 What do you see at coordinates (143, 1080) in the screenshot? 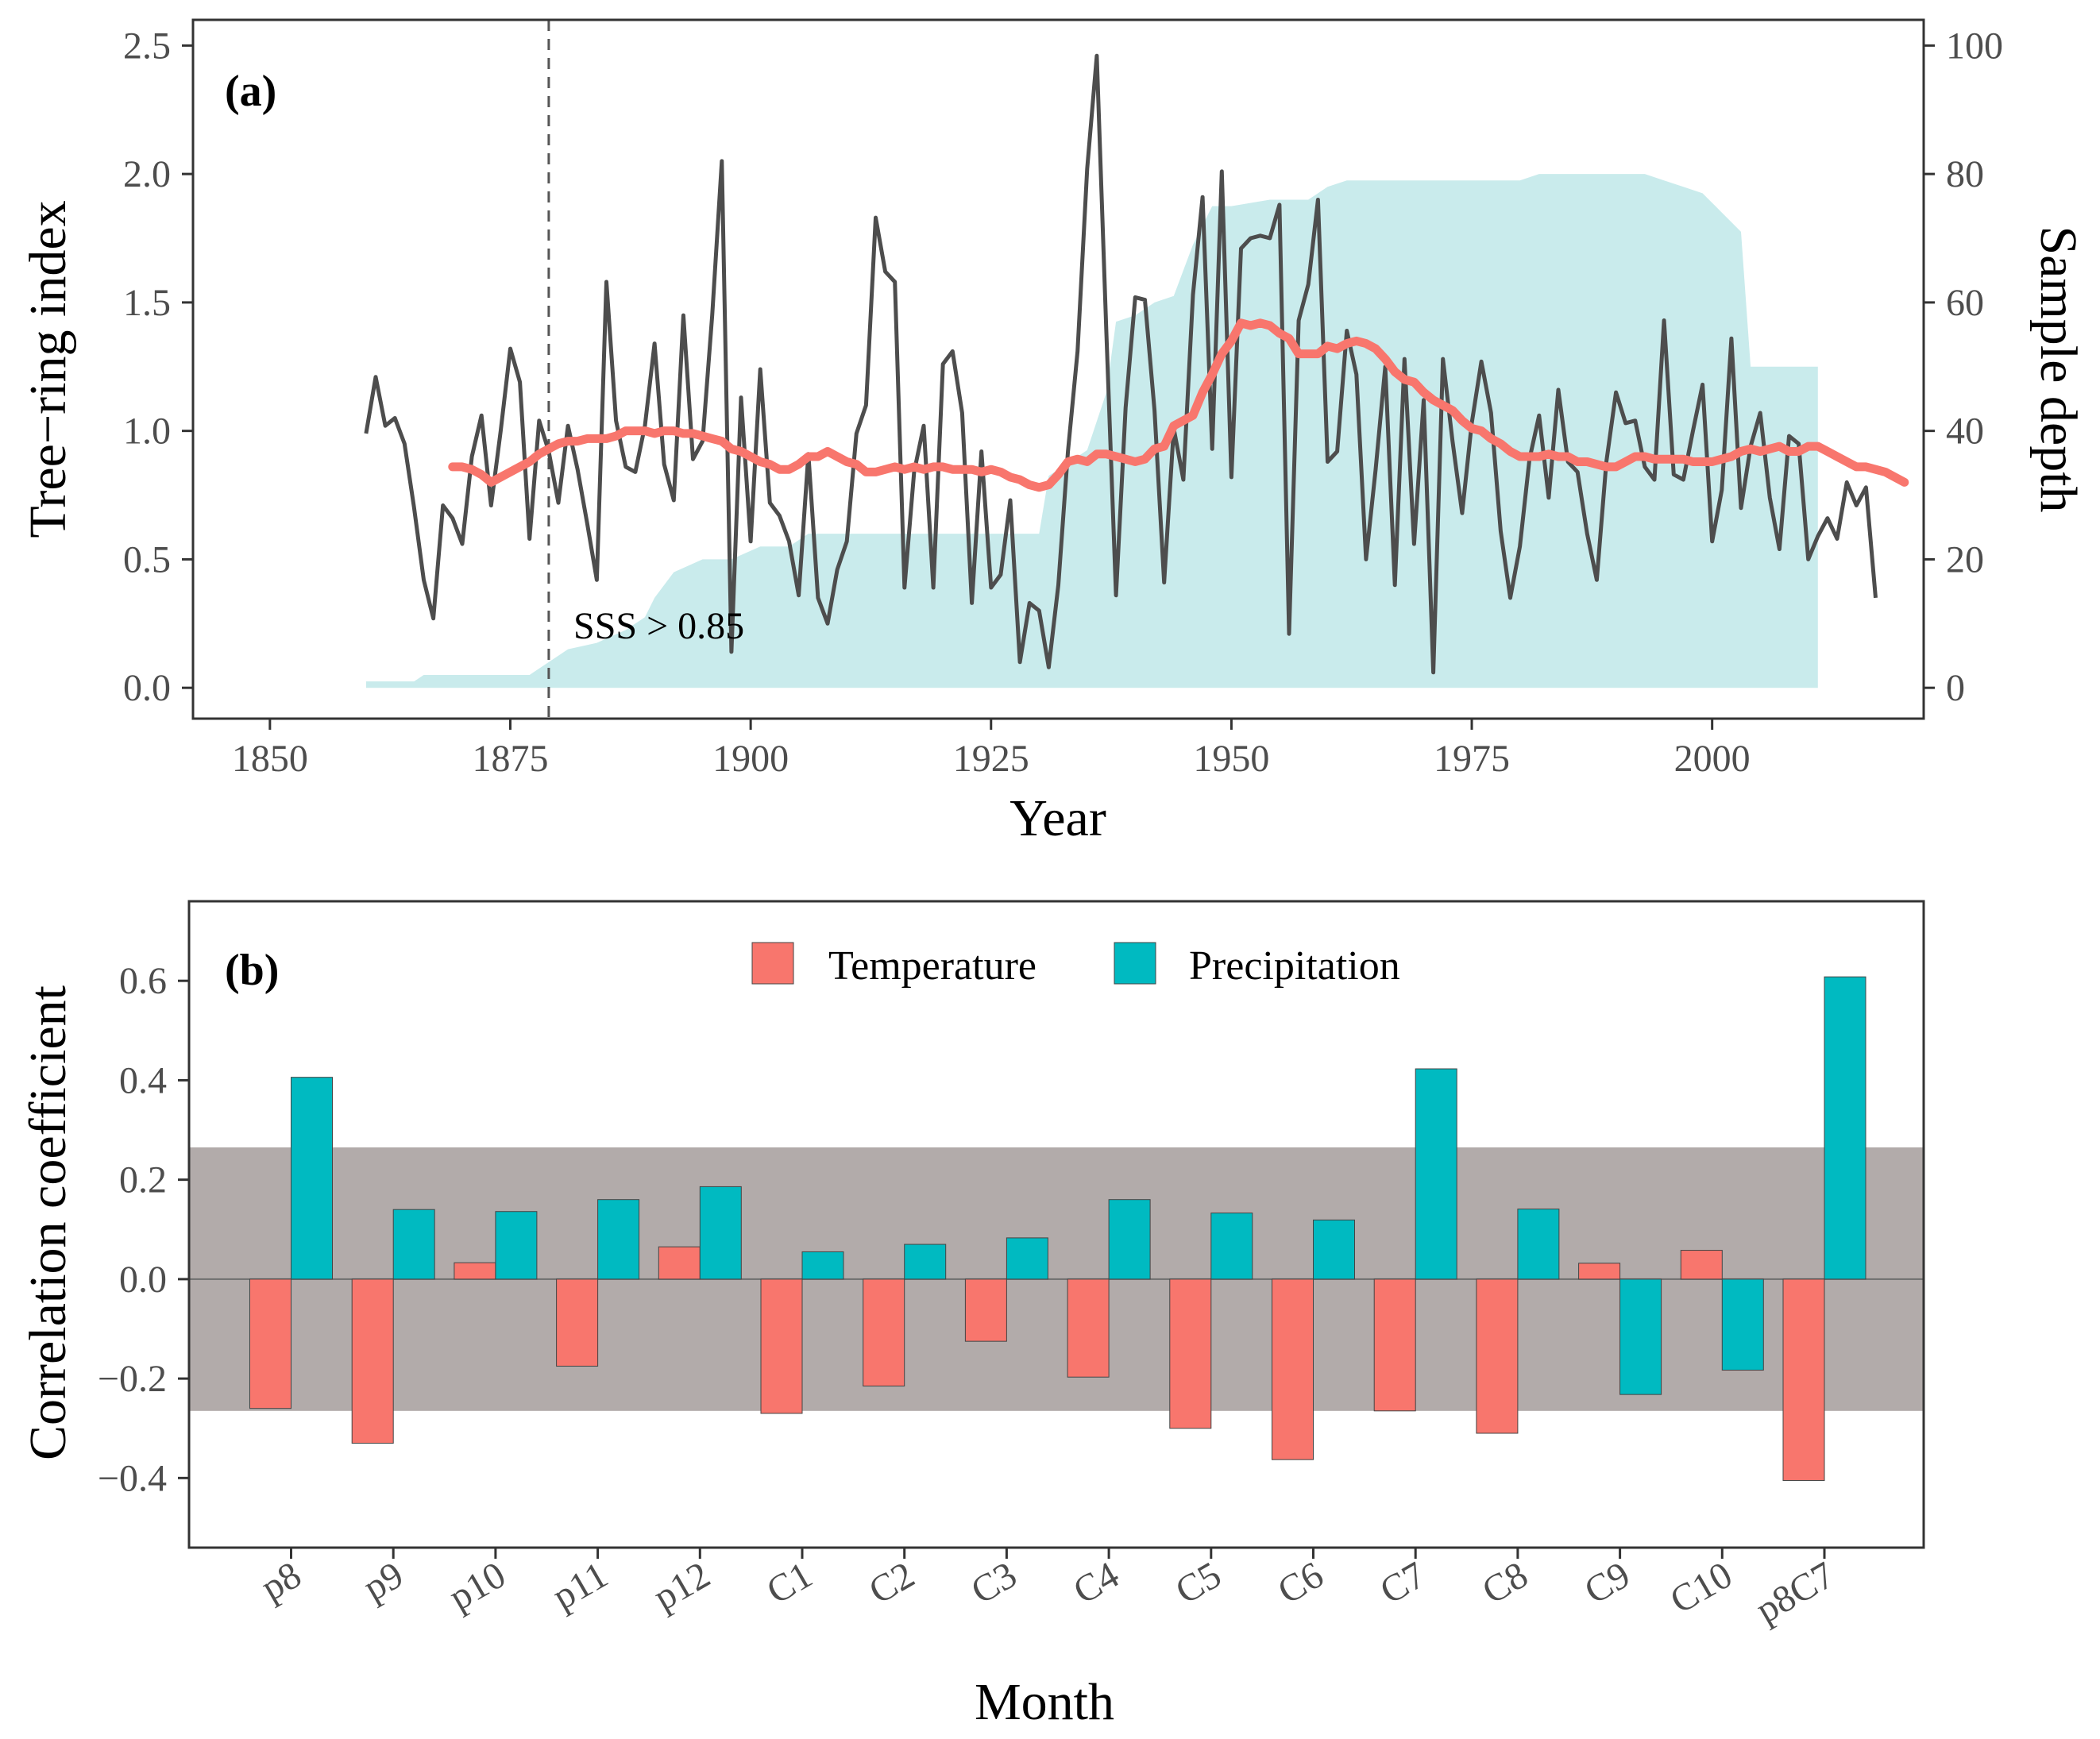
I see `y-tick-label: 0.4` at bounding box center [143, 1080].